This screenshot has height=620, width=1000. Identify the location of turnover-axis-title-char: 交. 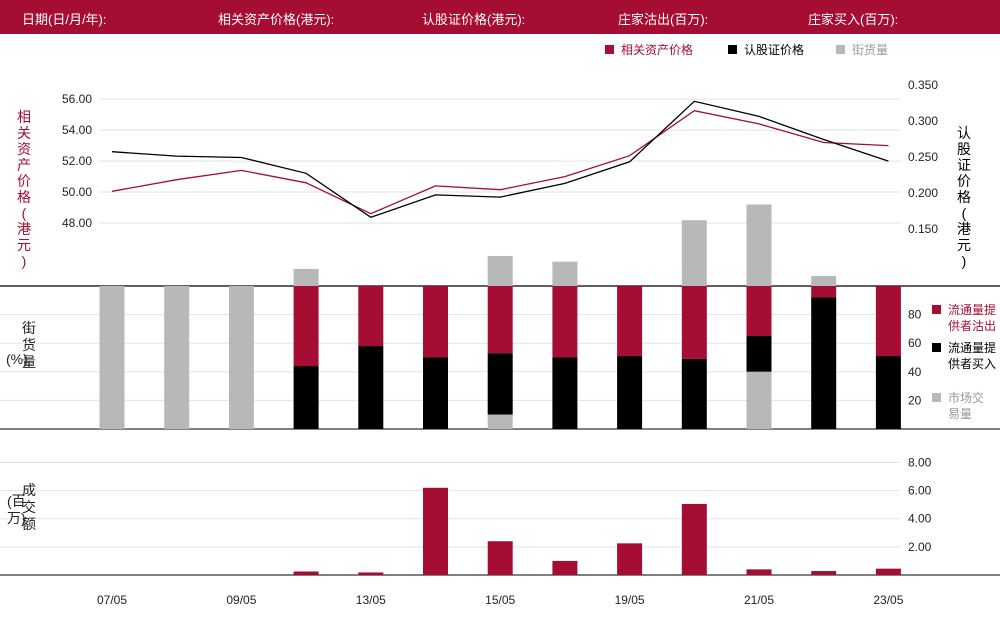
(29, 507).